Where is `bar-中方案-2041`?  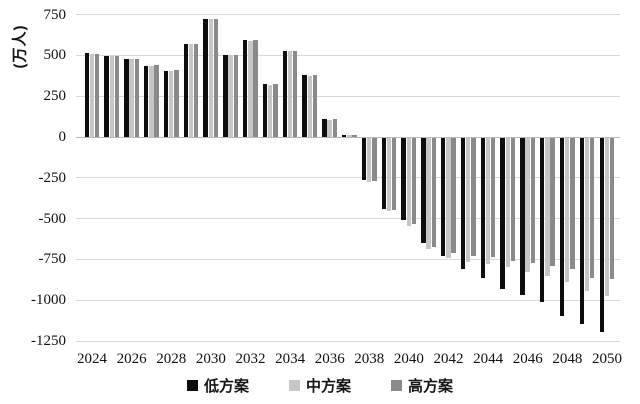 bar-中方案-2041 is located at coordinates (428, 193).